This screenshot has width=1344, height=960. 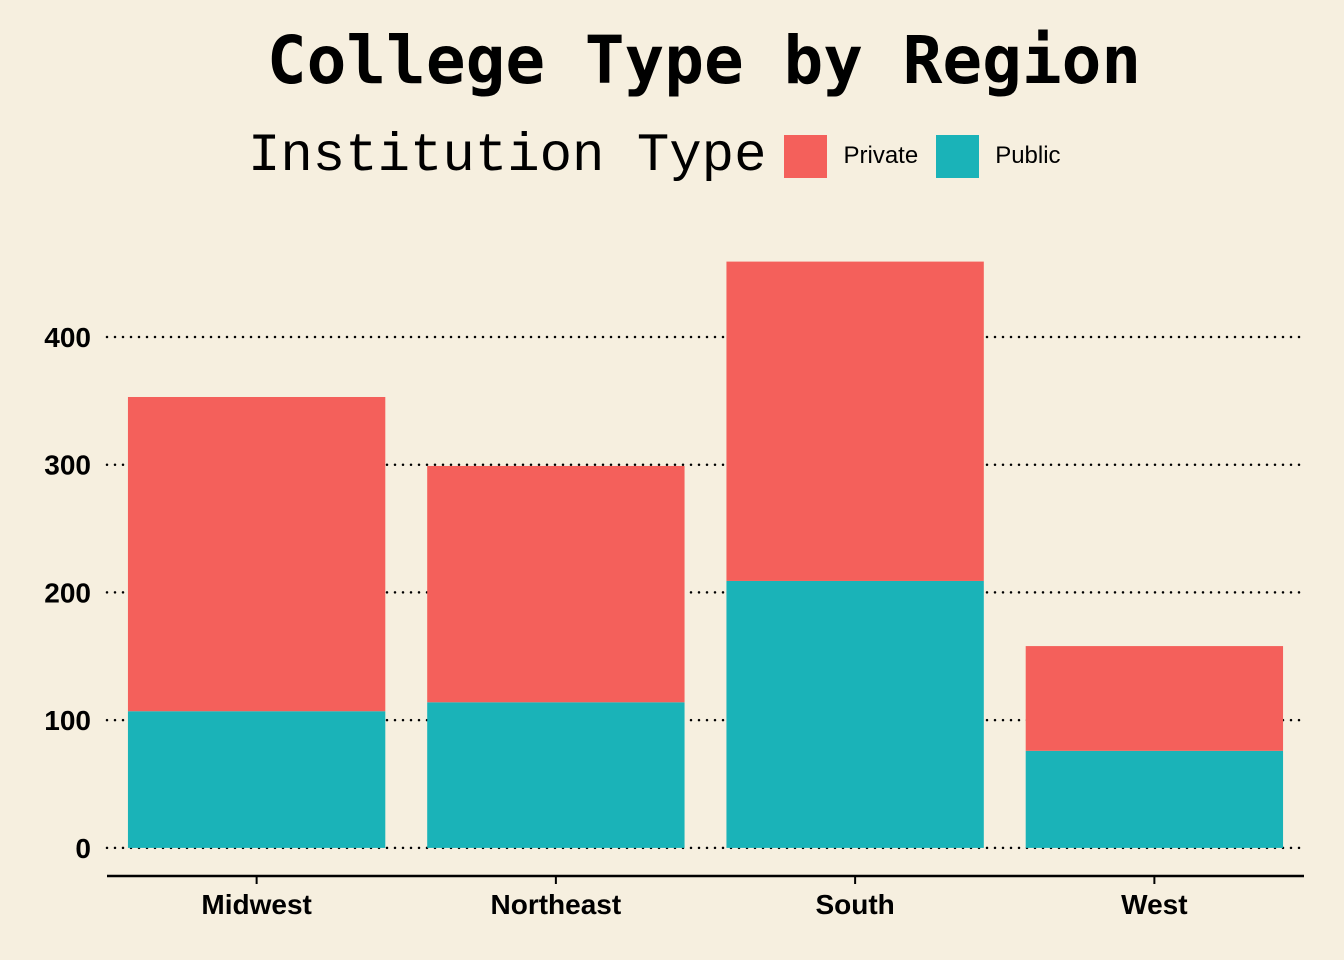 I want to click on x-tick-label-south: South, so click(x=854, y=904).